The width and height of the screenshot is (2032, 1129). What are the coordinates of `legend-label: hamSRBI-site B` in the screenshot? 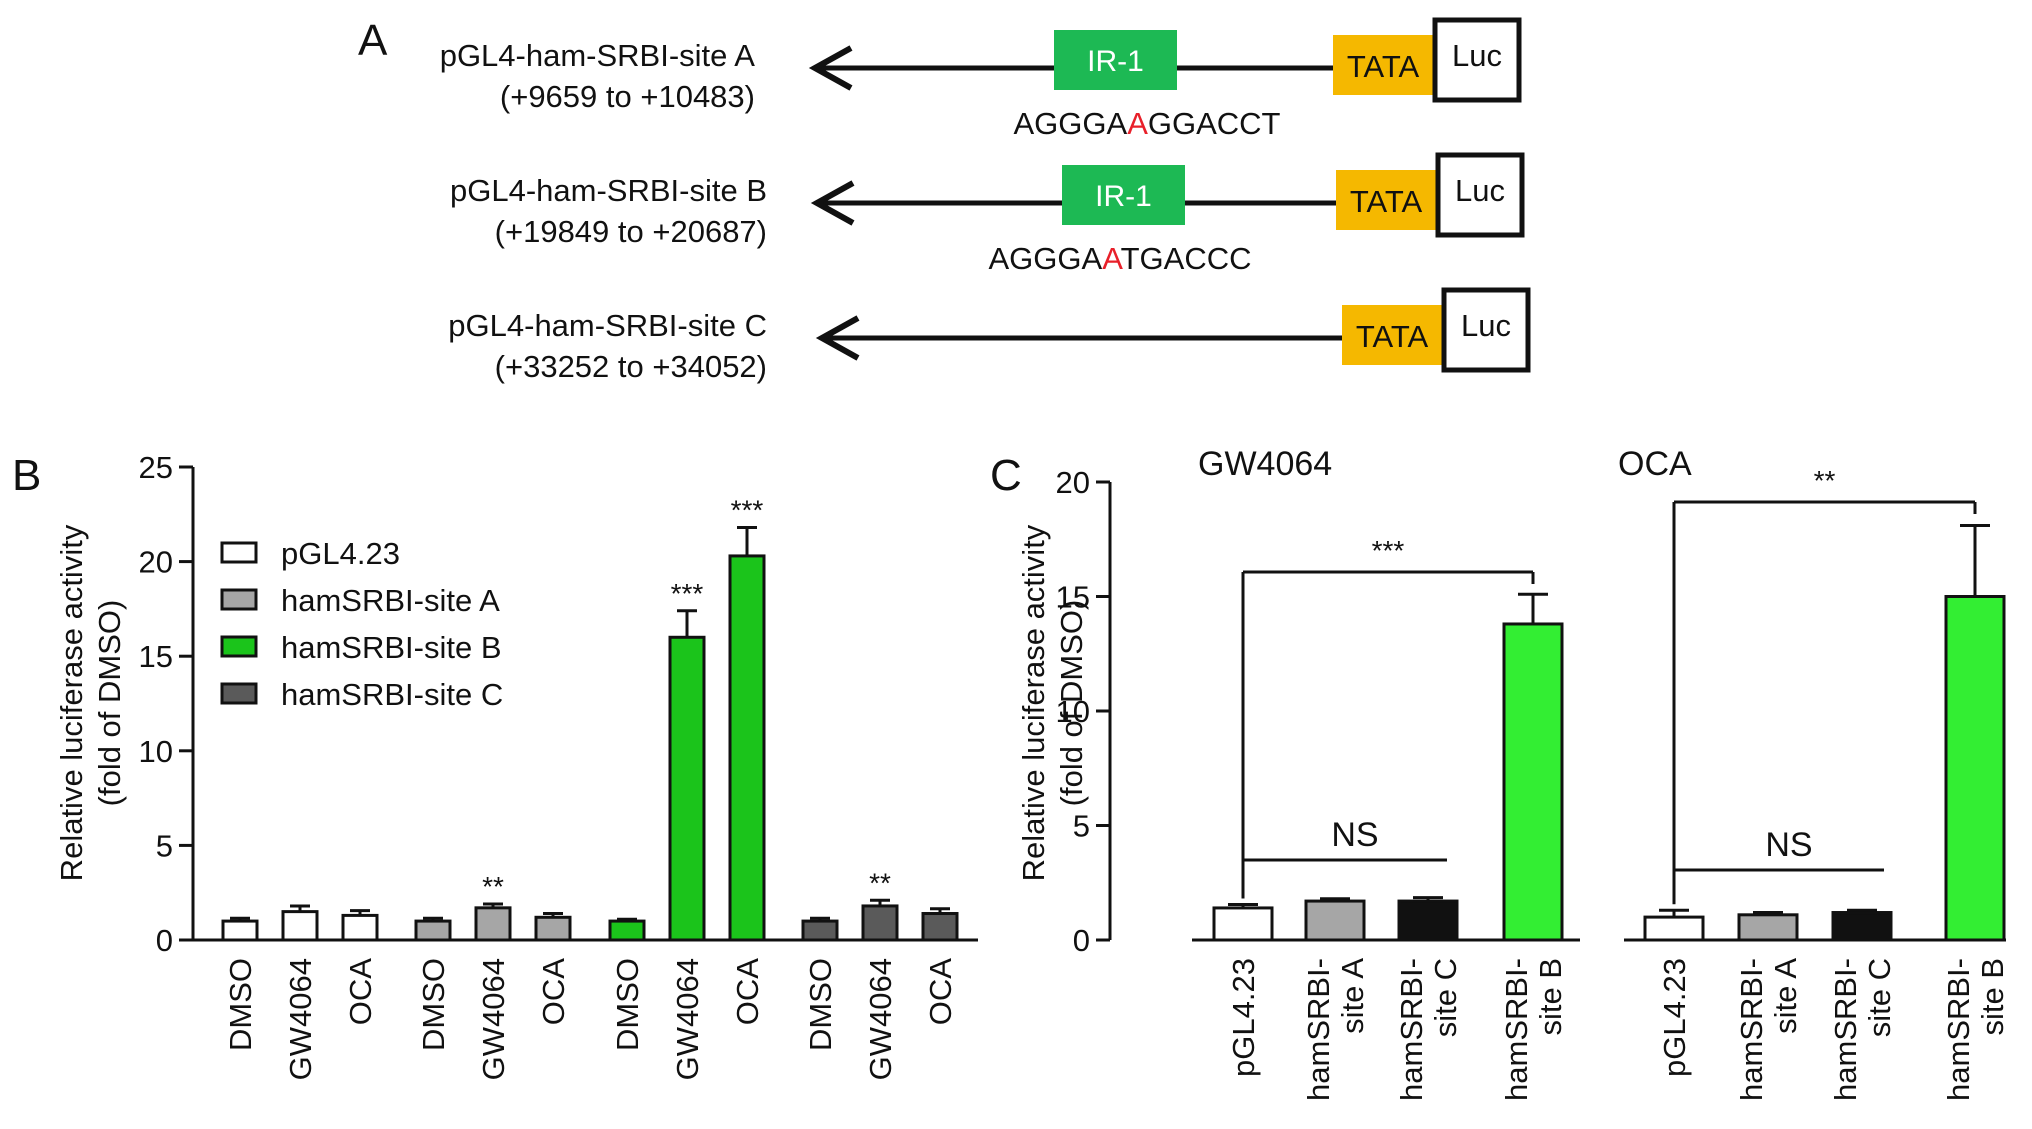 It's located at (391, 647).